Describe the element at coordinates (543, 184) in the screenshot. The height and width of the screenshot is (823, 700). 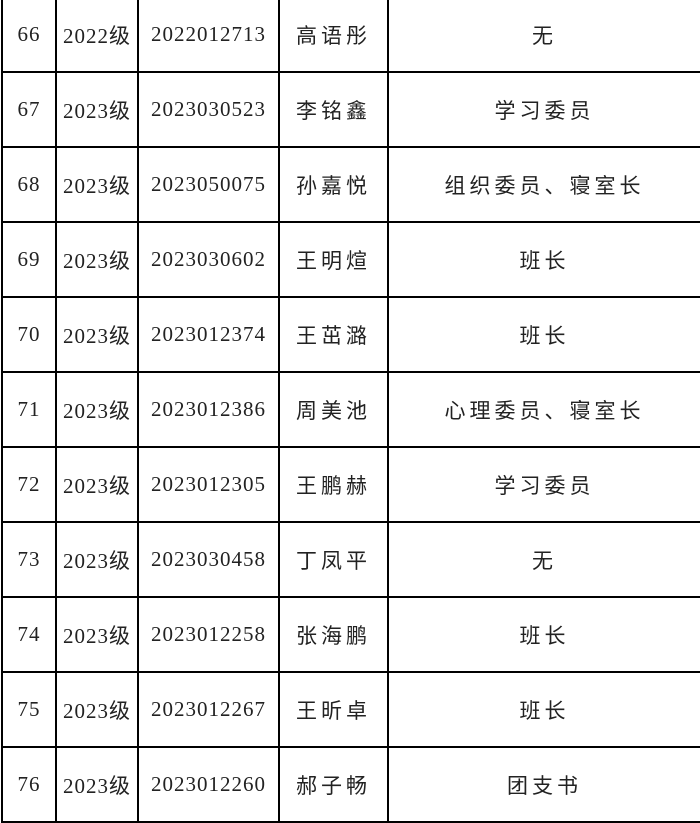
I see `role-cell: 组织委员、寝室长` at that location.